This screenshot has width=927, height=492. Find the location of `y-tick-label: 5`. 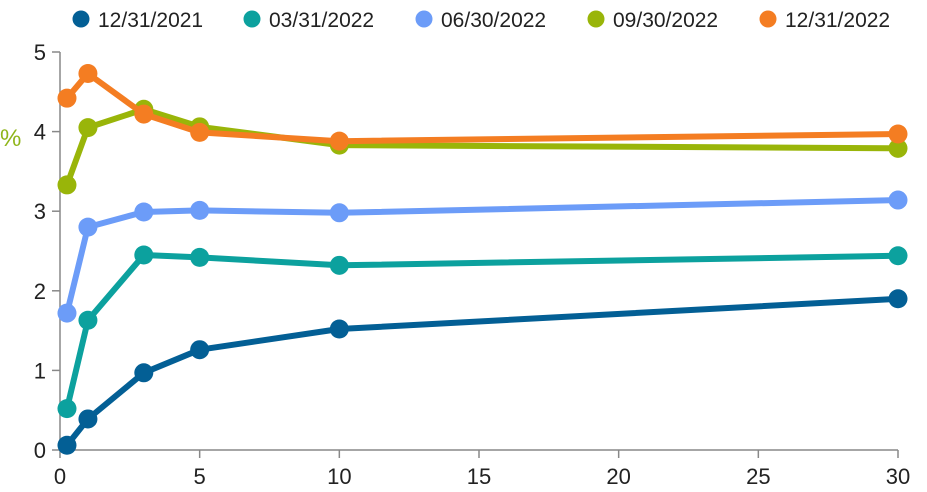

y-tick-label: 5 is located at coordinates (40, 52).